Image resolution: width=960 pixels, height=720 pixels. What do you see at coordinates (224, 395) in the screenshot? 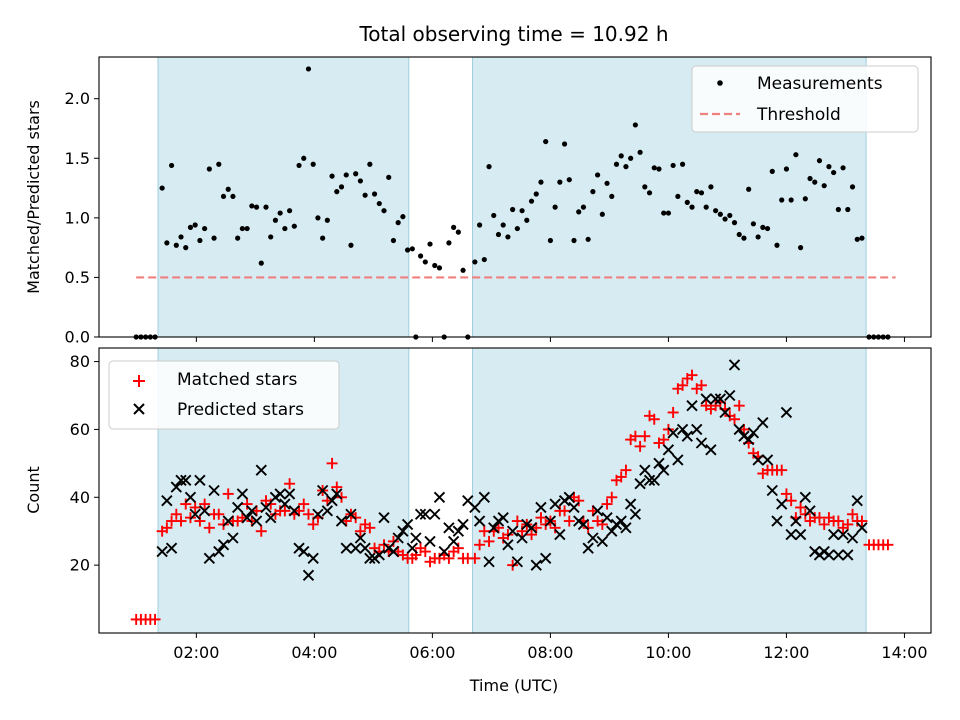
I see `bottom-legend-box` at bounding box center [224, 395].